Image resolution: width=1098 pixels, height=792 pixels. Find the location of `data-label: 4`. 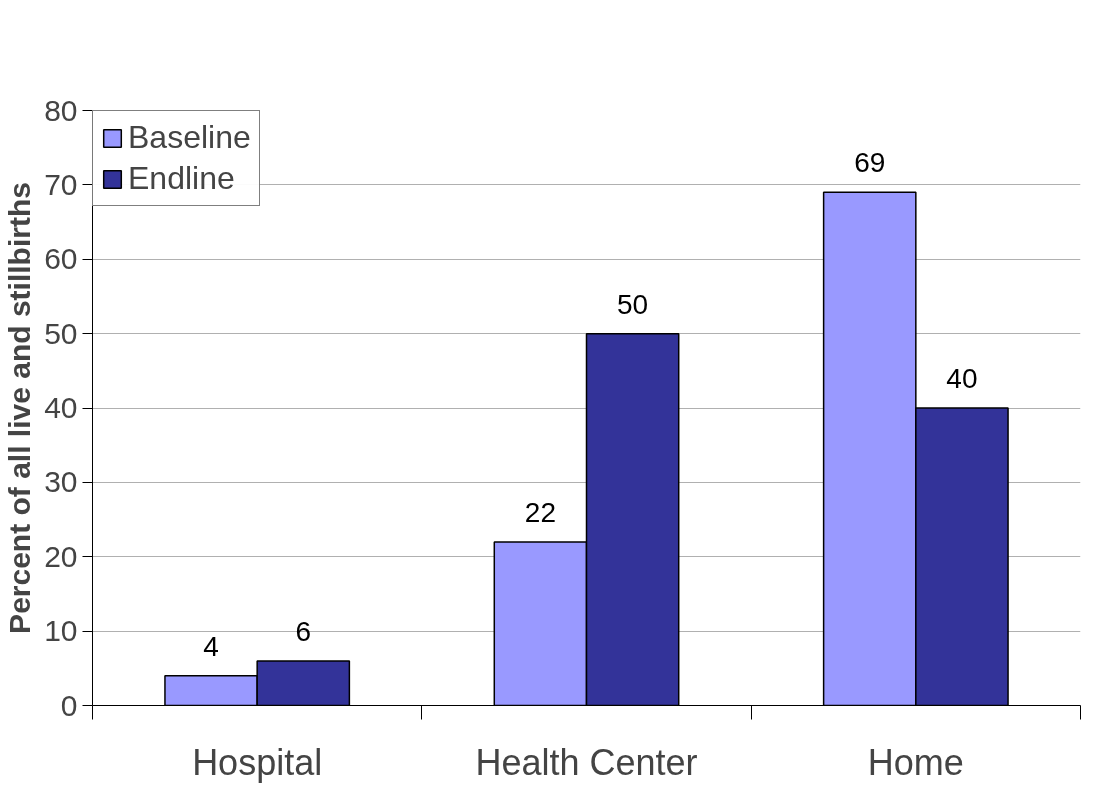

data-label: 4 is located at coordinates (211, 646).